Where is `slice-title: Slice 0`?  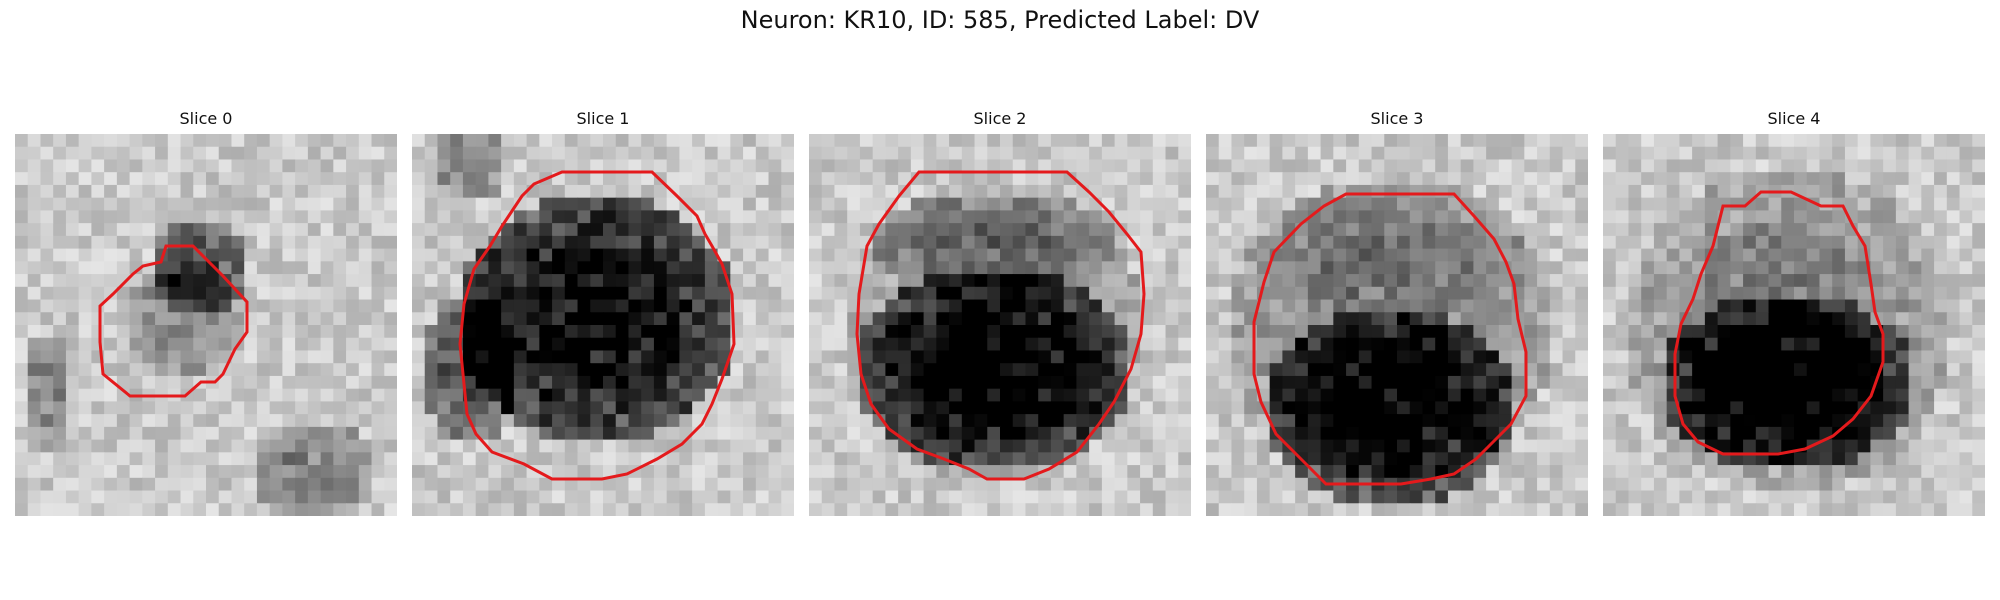 slice-title: Slice 0 is located at coordinates (206, 118).